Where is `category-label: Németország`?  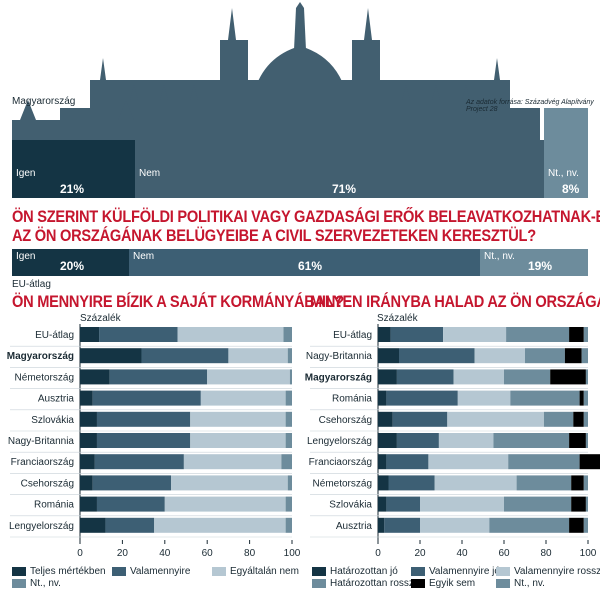
category-label: Németország is located at coordinates (44, 377).